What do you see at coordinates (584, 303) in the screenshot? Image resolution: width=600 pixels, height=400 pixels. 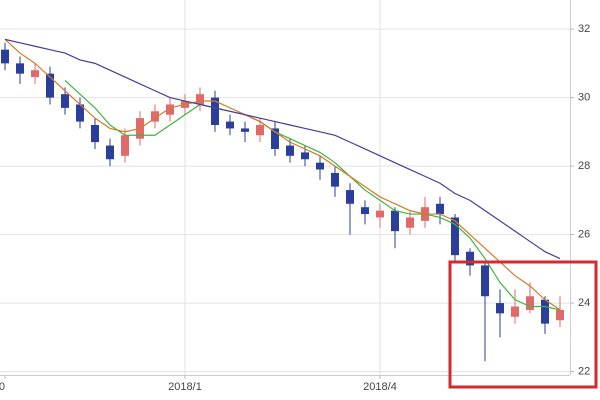 I see `y-tick-label: 24` at bounding box center [584, 303].